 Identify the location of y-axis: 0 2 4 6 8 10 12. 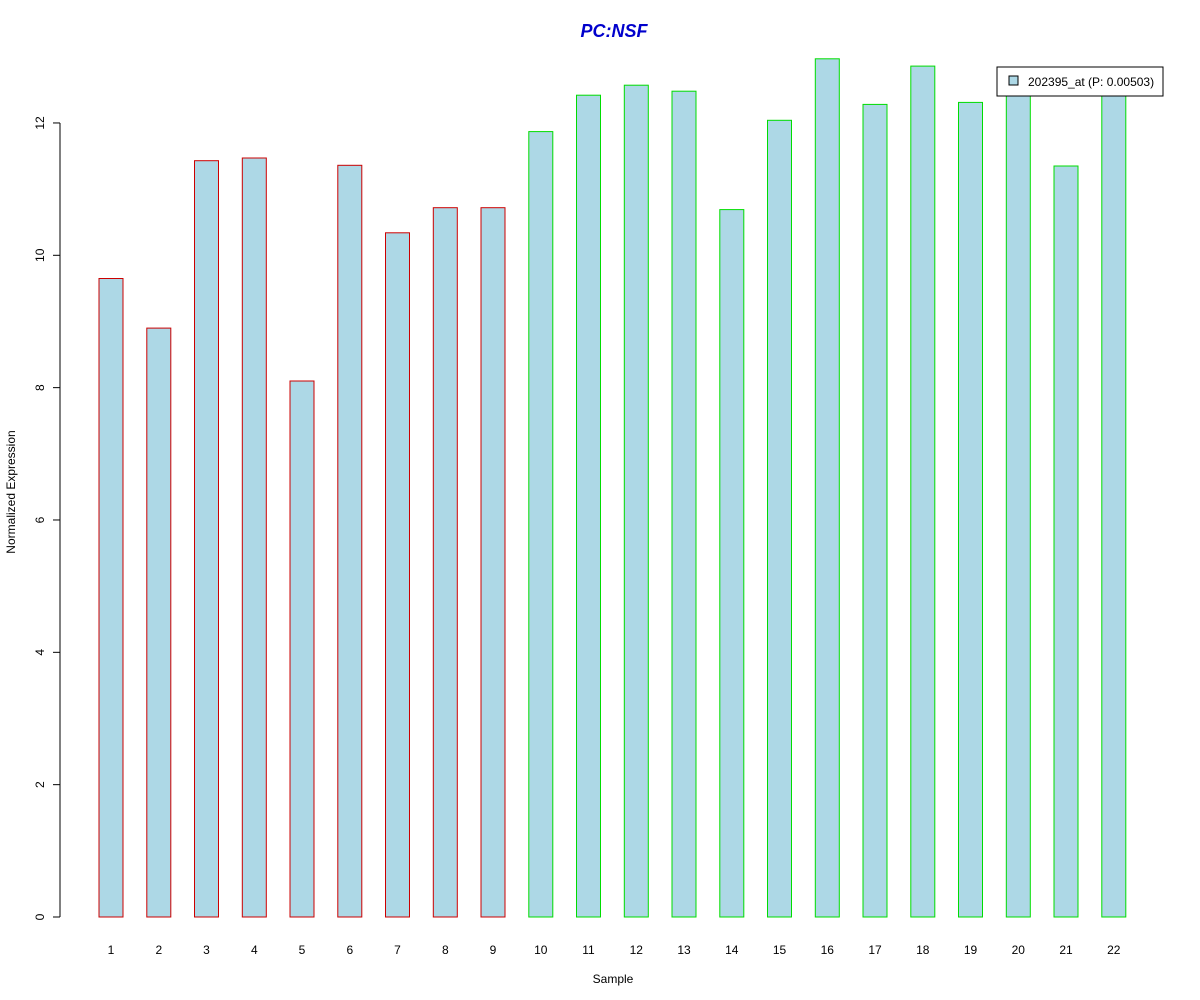
(47, 518).